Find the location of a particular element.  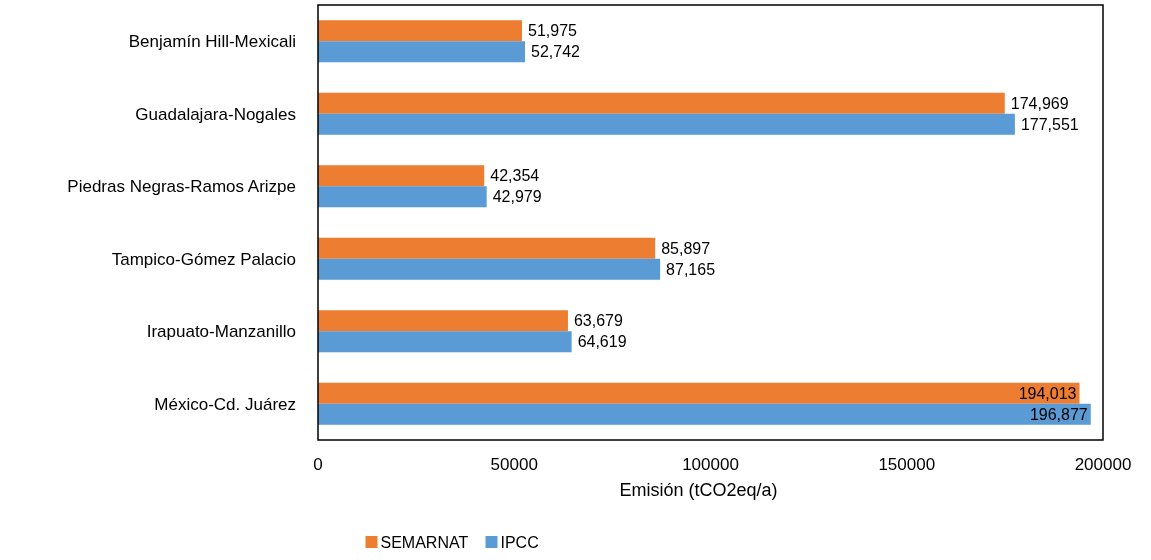

legend-label: IPCC is located at coordinates (519, 542).